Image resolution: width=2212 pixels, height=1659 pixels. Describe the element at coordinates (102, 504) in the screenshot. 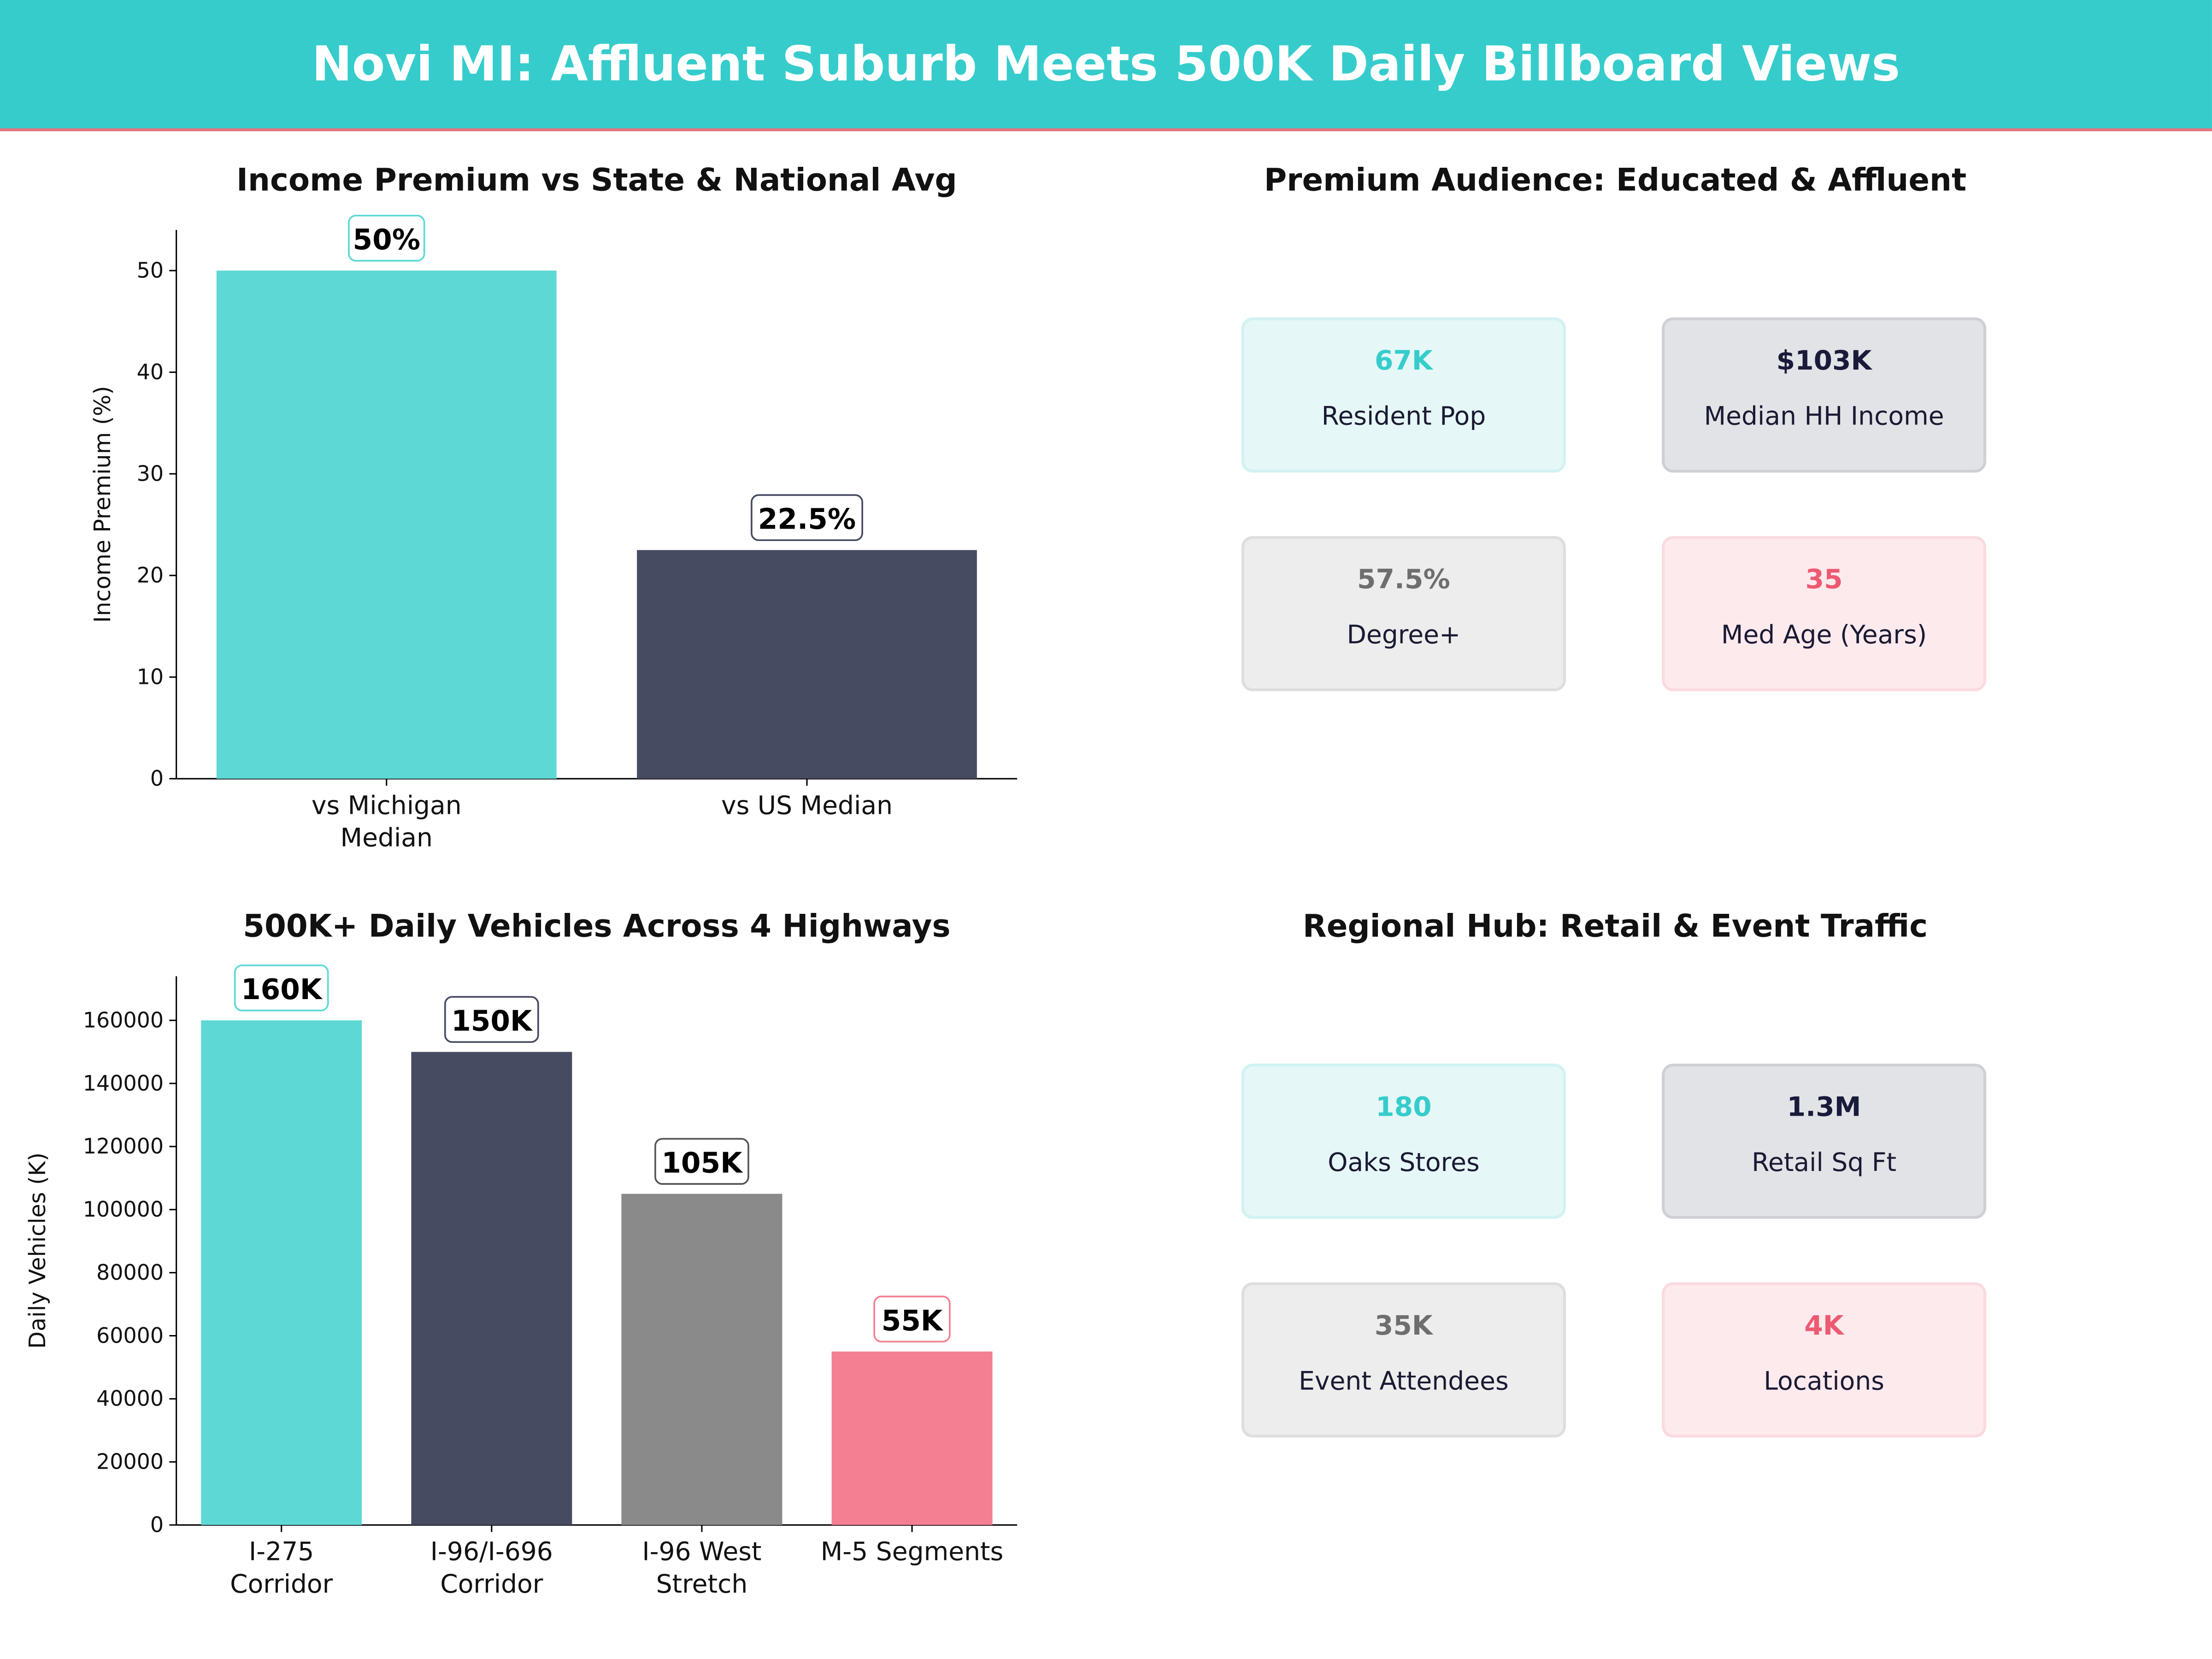

I see `y-axis-label: Income Premium (%)` at that location.